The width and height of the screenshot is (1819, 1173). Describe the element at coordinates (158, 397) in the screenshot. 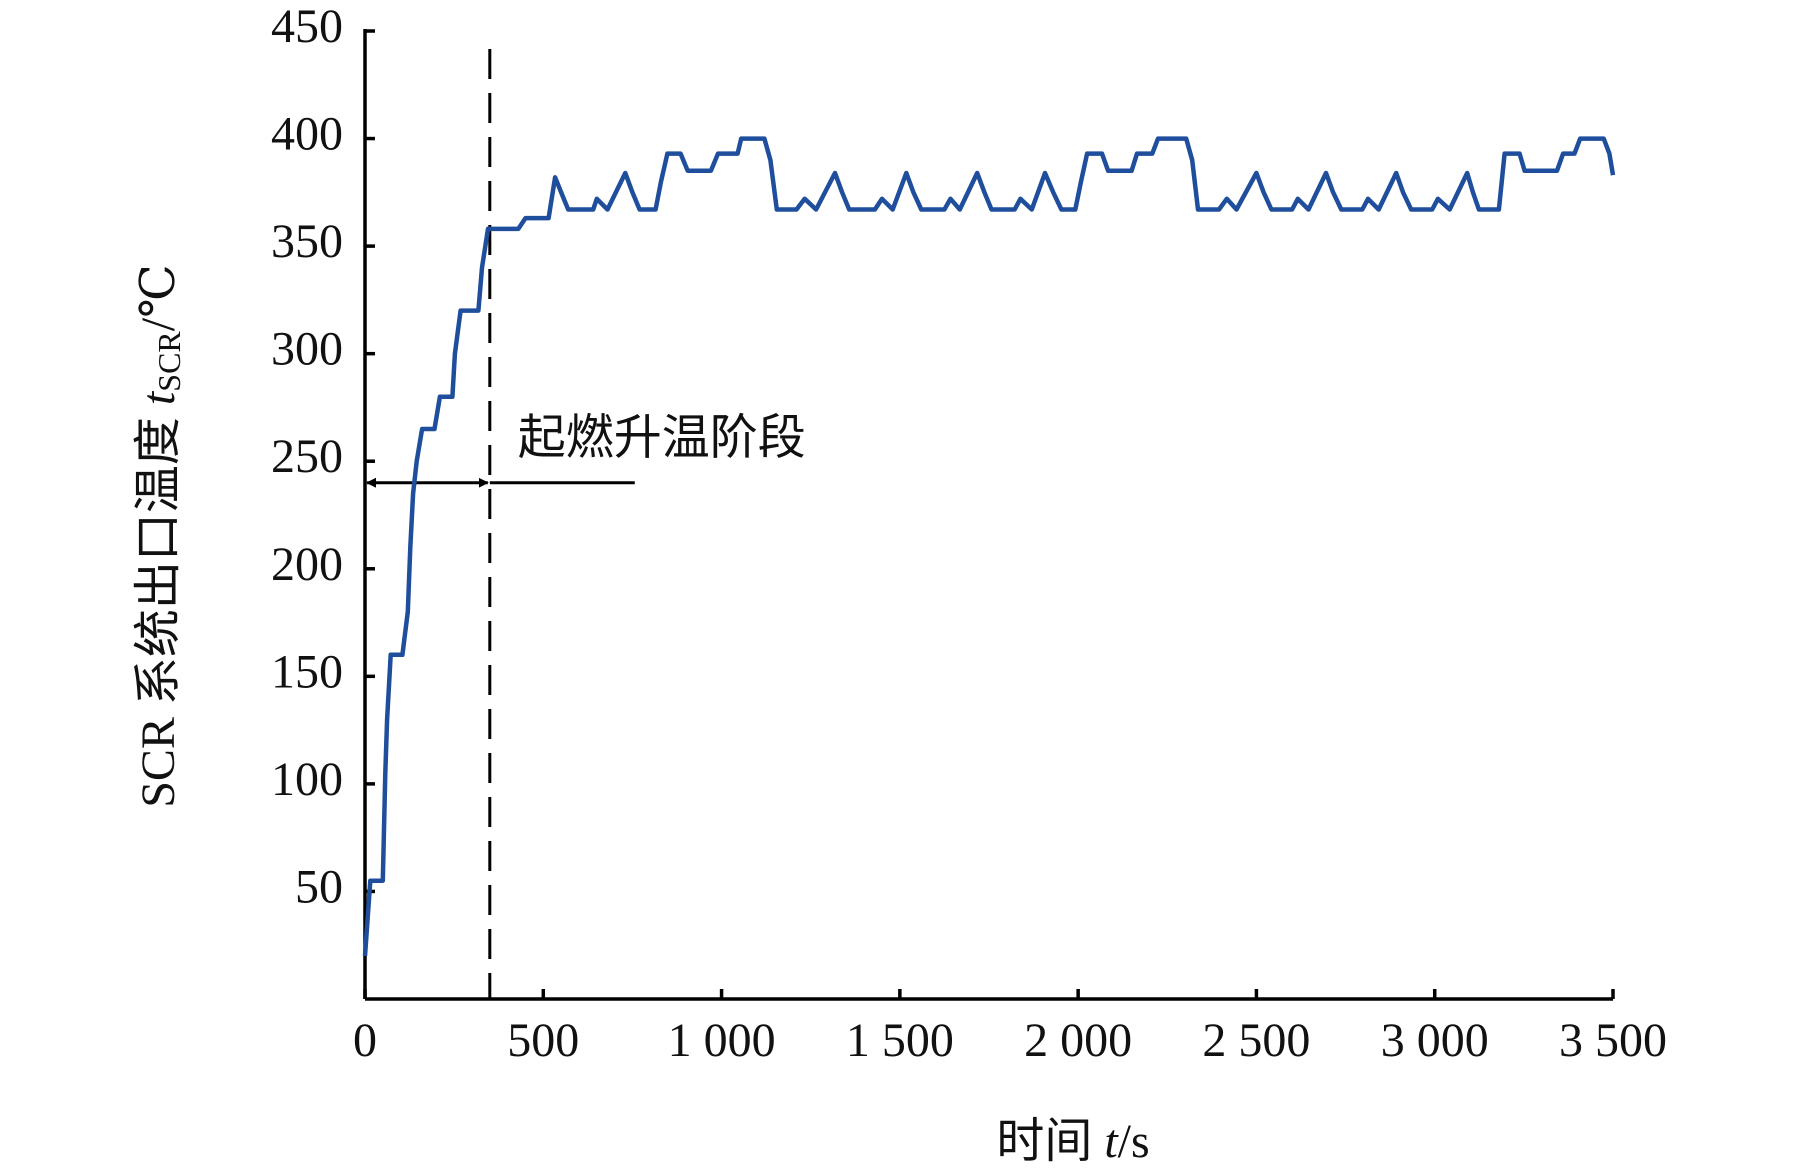

I see `y-label-var: t` at that location.